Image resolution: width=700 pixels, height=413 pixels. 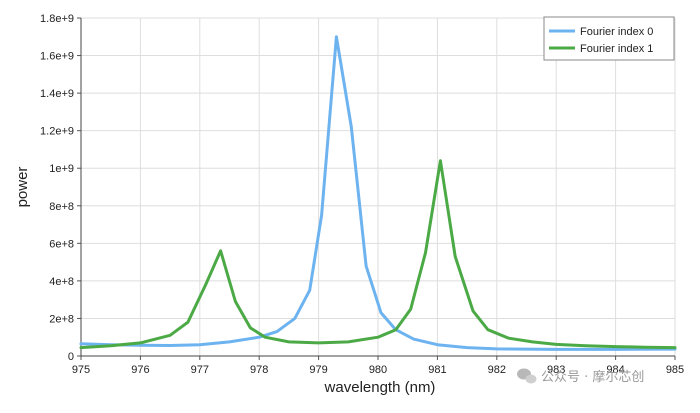 I want to click on legend-box, so click(x=609, y=38).